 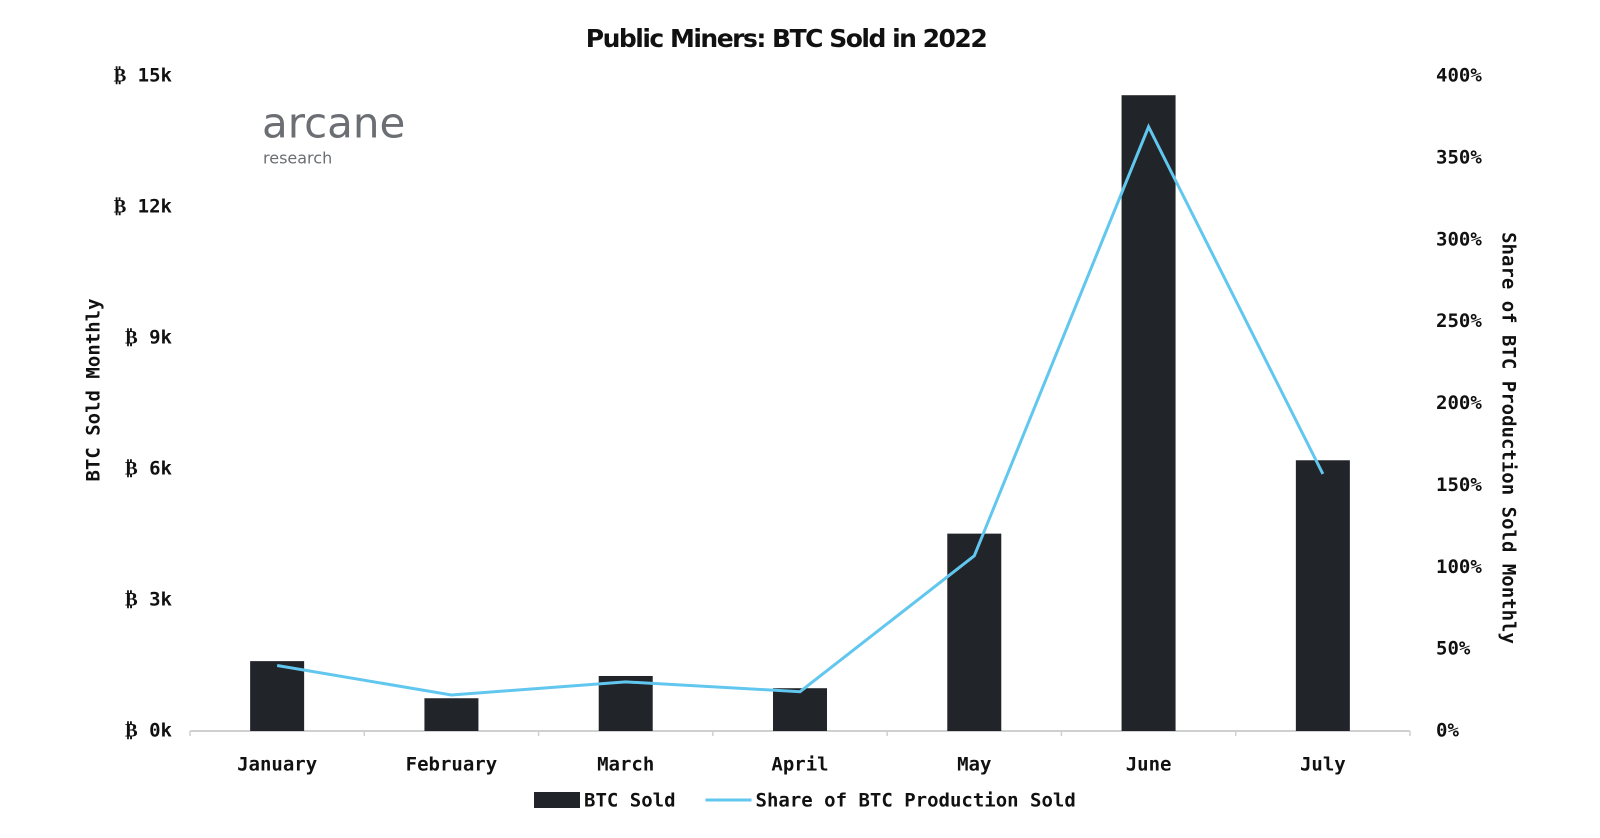 What do you see at coordinates (1149, 765) in the screenshot?
I see `x-tick-label: June` at bounding box center [1149, 765].